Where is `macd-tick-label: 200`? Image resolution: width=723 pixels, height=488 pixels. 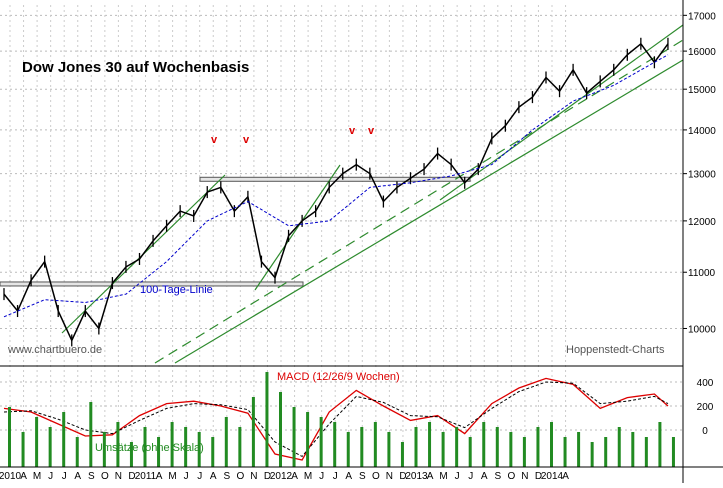 macd-tick-label: 200 is located at coordinates (705, 407).